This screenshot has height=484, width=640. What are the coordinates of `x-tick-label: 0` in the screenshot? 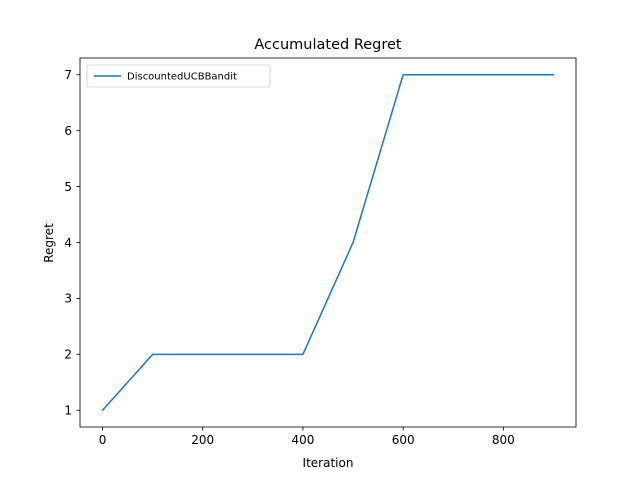 It's located at (103, 440).